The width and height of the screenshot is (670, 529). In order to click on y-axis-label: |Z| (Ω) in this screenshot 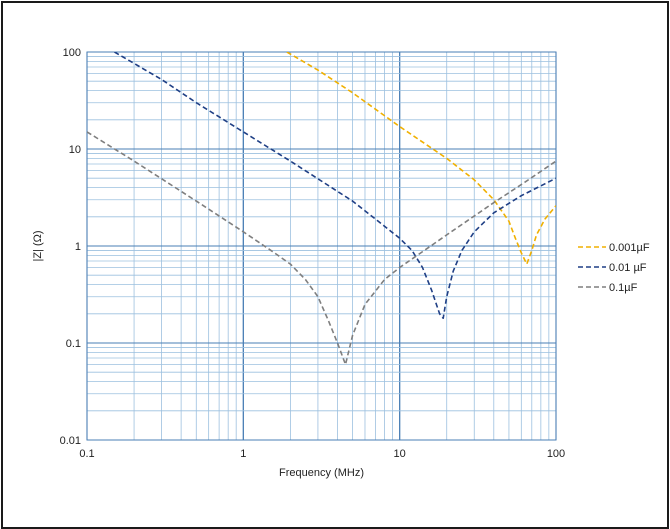, I will do `click(38, 245)`.